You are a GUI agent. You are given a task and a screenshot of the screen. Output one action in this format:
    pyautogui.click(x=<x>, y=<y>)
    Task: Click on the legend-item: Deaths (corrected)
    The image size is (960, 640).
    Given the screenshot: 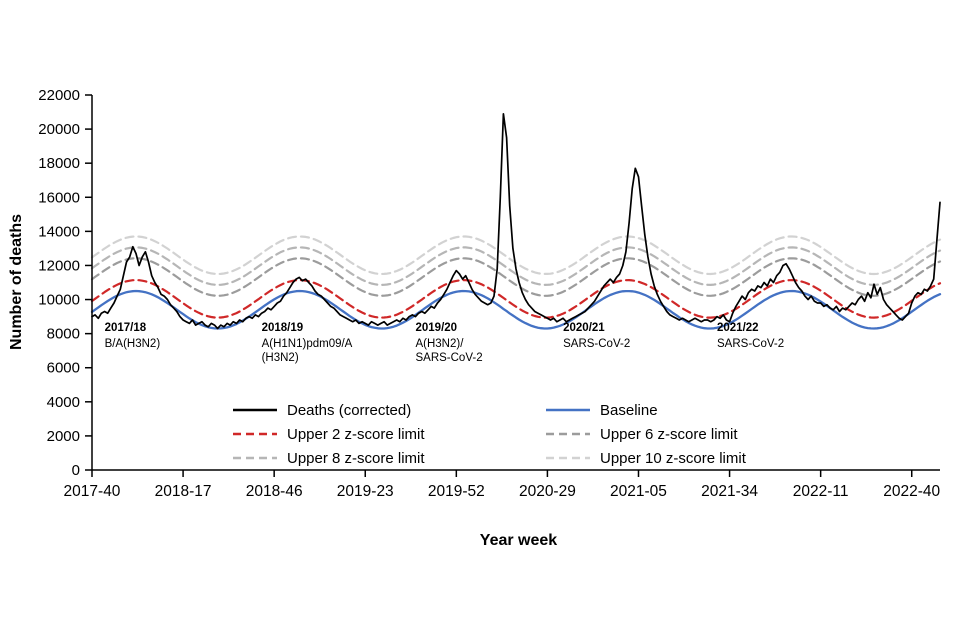 What is the action you would take?
    pyautogui.click(x=388, y=410)
    